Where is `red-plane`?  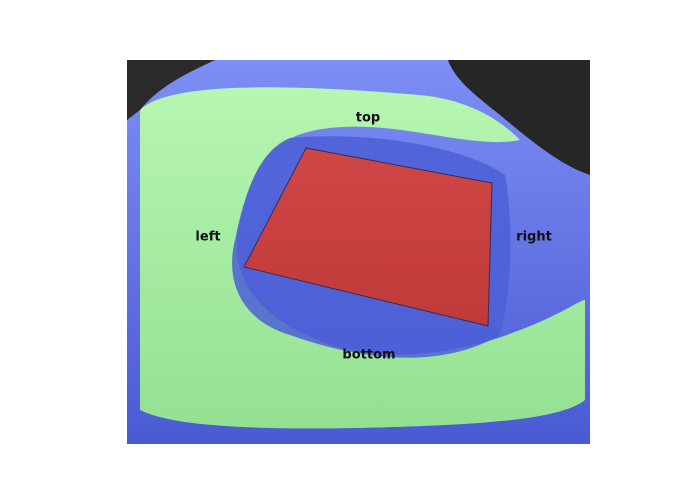
red-plane is located at coordinates (368, 237).